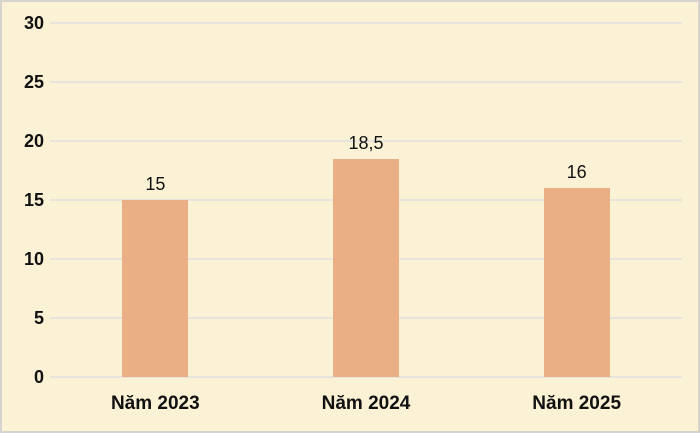 The width and height of the screenshot is (700, 433). Describe the element at coordinates (576, 282) in the screenshot. I see `bar-năm-2025` at that location.